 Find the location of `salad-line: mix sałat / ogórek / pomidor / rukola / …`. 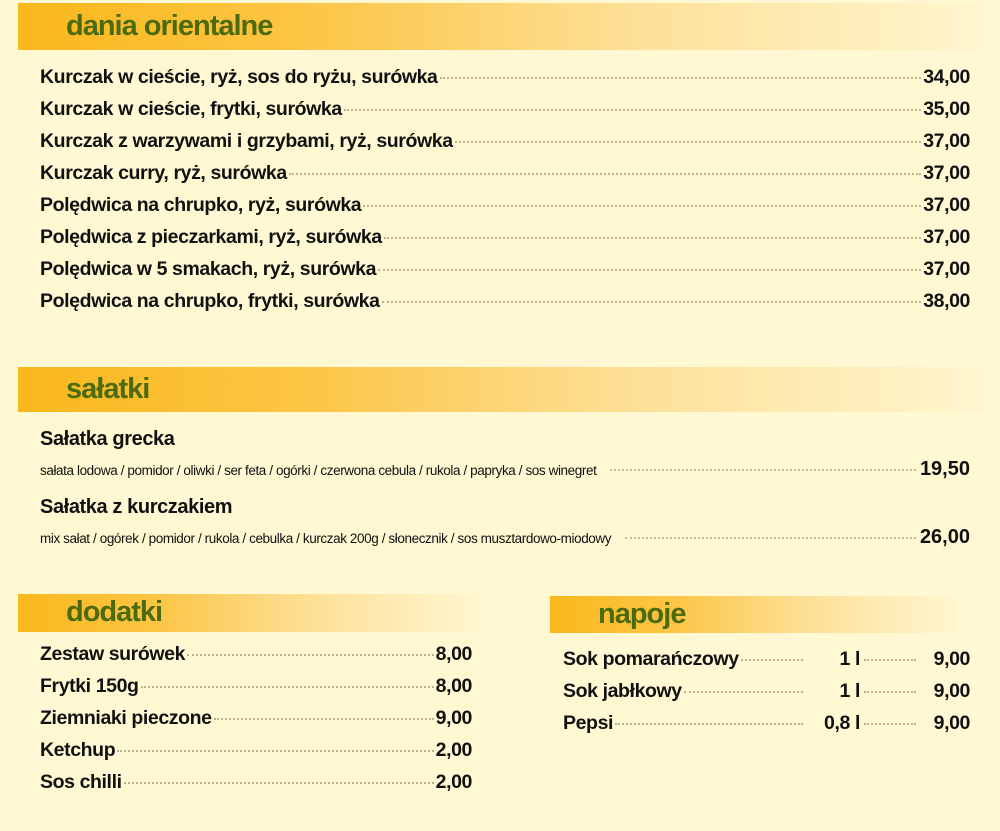

salad-line: mix sałat / ogórek / pomidor / rukola / … is located at coordinates (505, 537).